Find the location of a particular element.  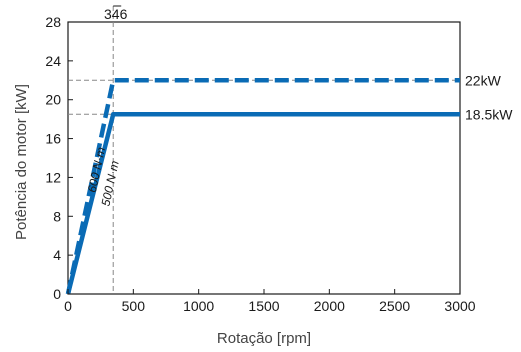

y-tick-label-1: 4 is located at coordinates (57, 255).